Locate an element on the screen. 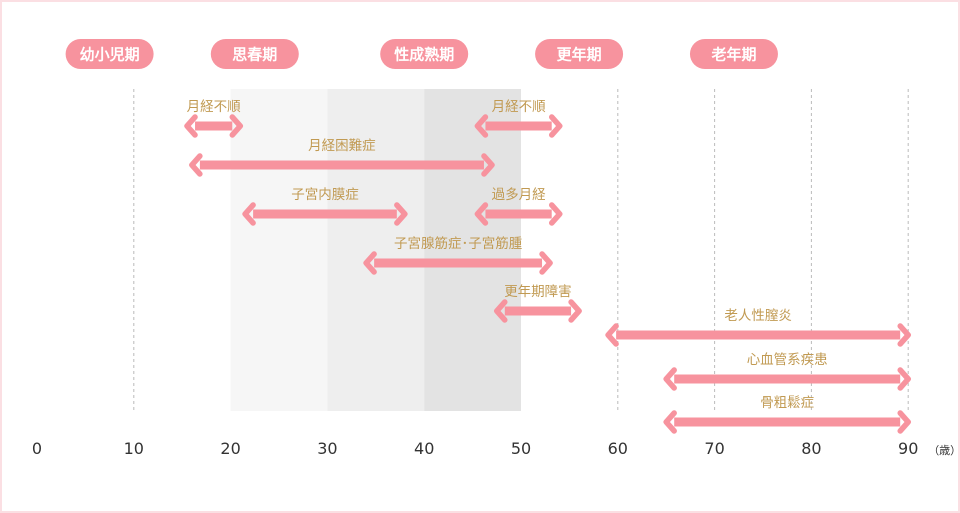 Image resolution: width=960 pixels, height=513 pixels. disease-range-2: 月経困難症 is located at coordinates (342, 157).